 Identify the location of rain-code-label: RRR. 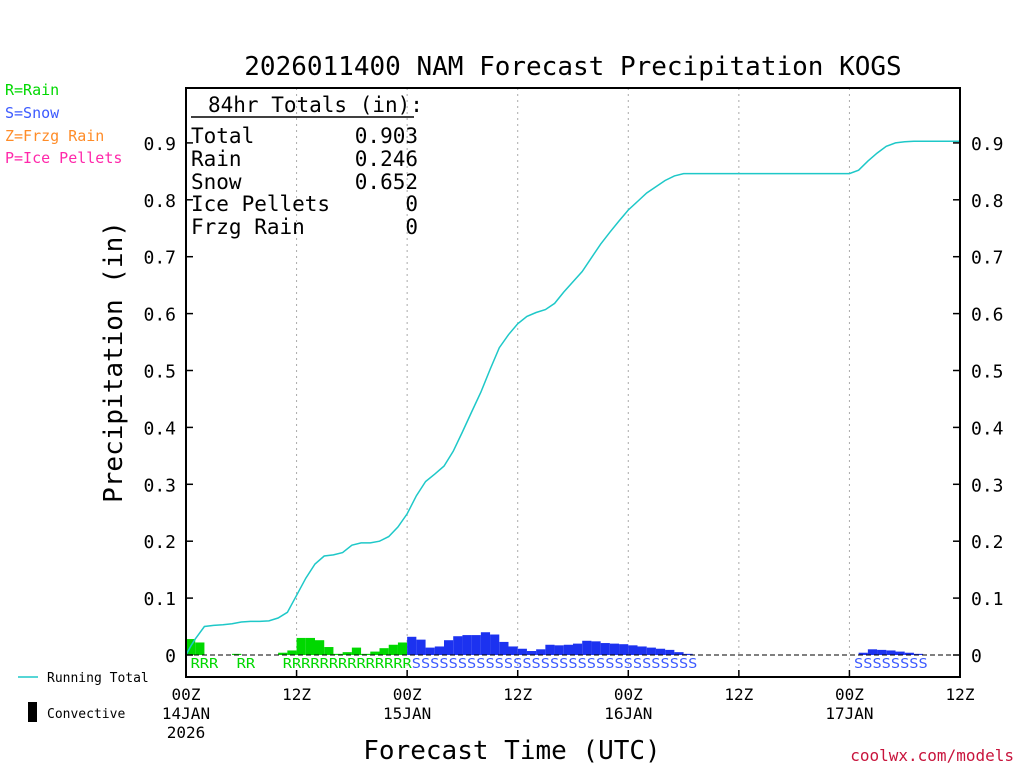
(205, 664).